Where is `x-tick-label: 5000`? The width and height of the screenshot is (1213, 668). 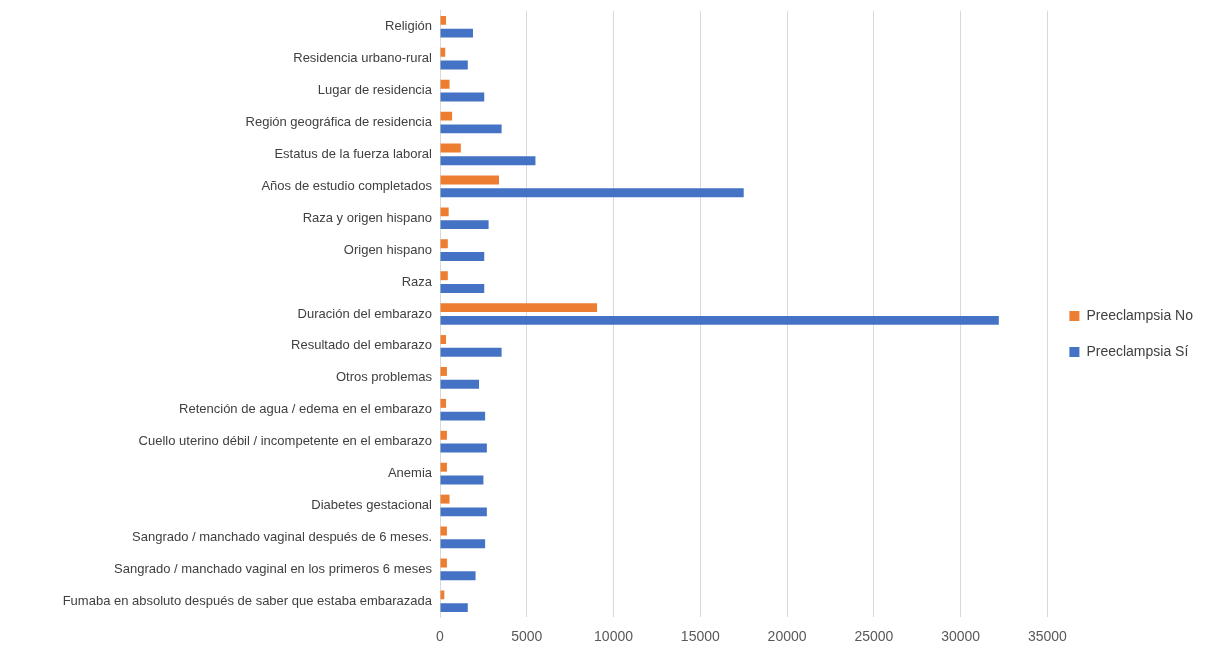 x-tick-label: 5000 is located at coordinates (527, 636).